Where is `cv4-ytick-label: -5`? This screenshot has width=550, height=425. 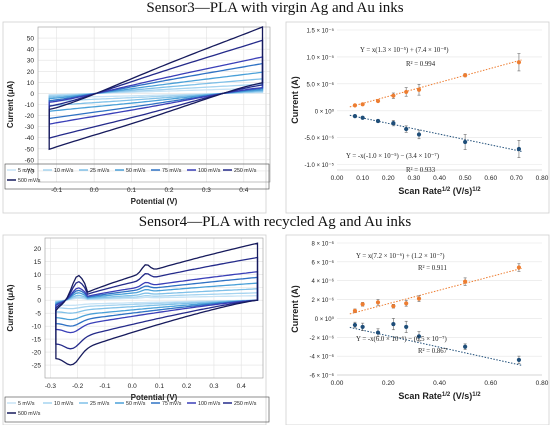 cv4-ytick-label: -5 is located at coordinates (38, 314).